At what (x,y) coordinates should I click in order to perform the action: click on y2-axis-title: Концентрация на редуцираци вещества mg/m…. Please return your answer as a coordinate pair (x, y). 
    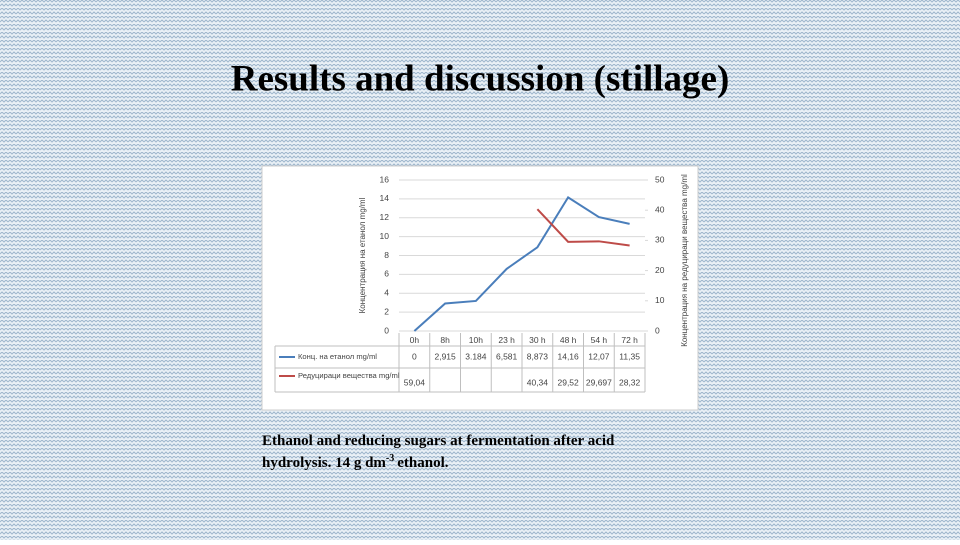
    Looking at the image, I should click on (684, 260).